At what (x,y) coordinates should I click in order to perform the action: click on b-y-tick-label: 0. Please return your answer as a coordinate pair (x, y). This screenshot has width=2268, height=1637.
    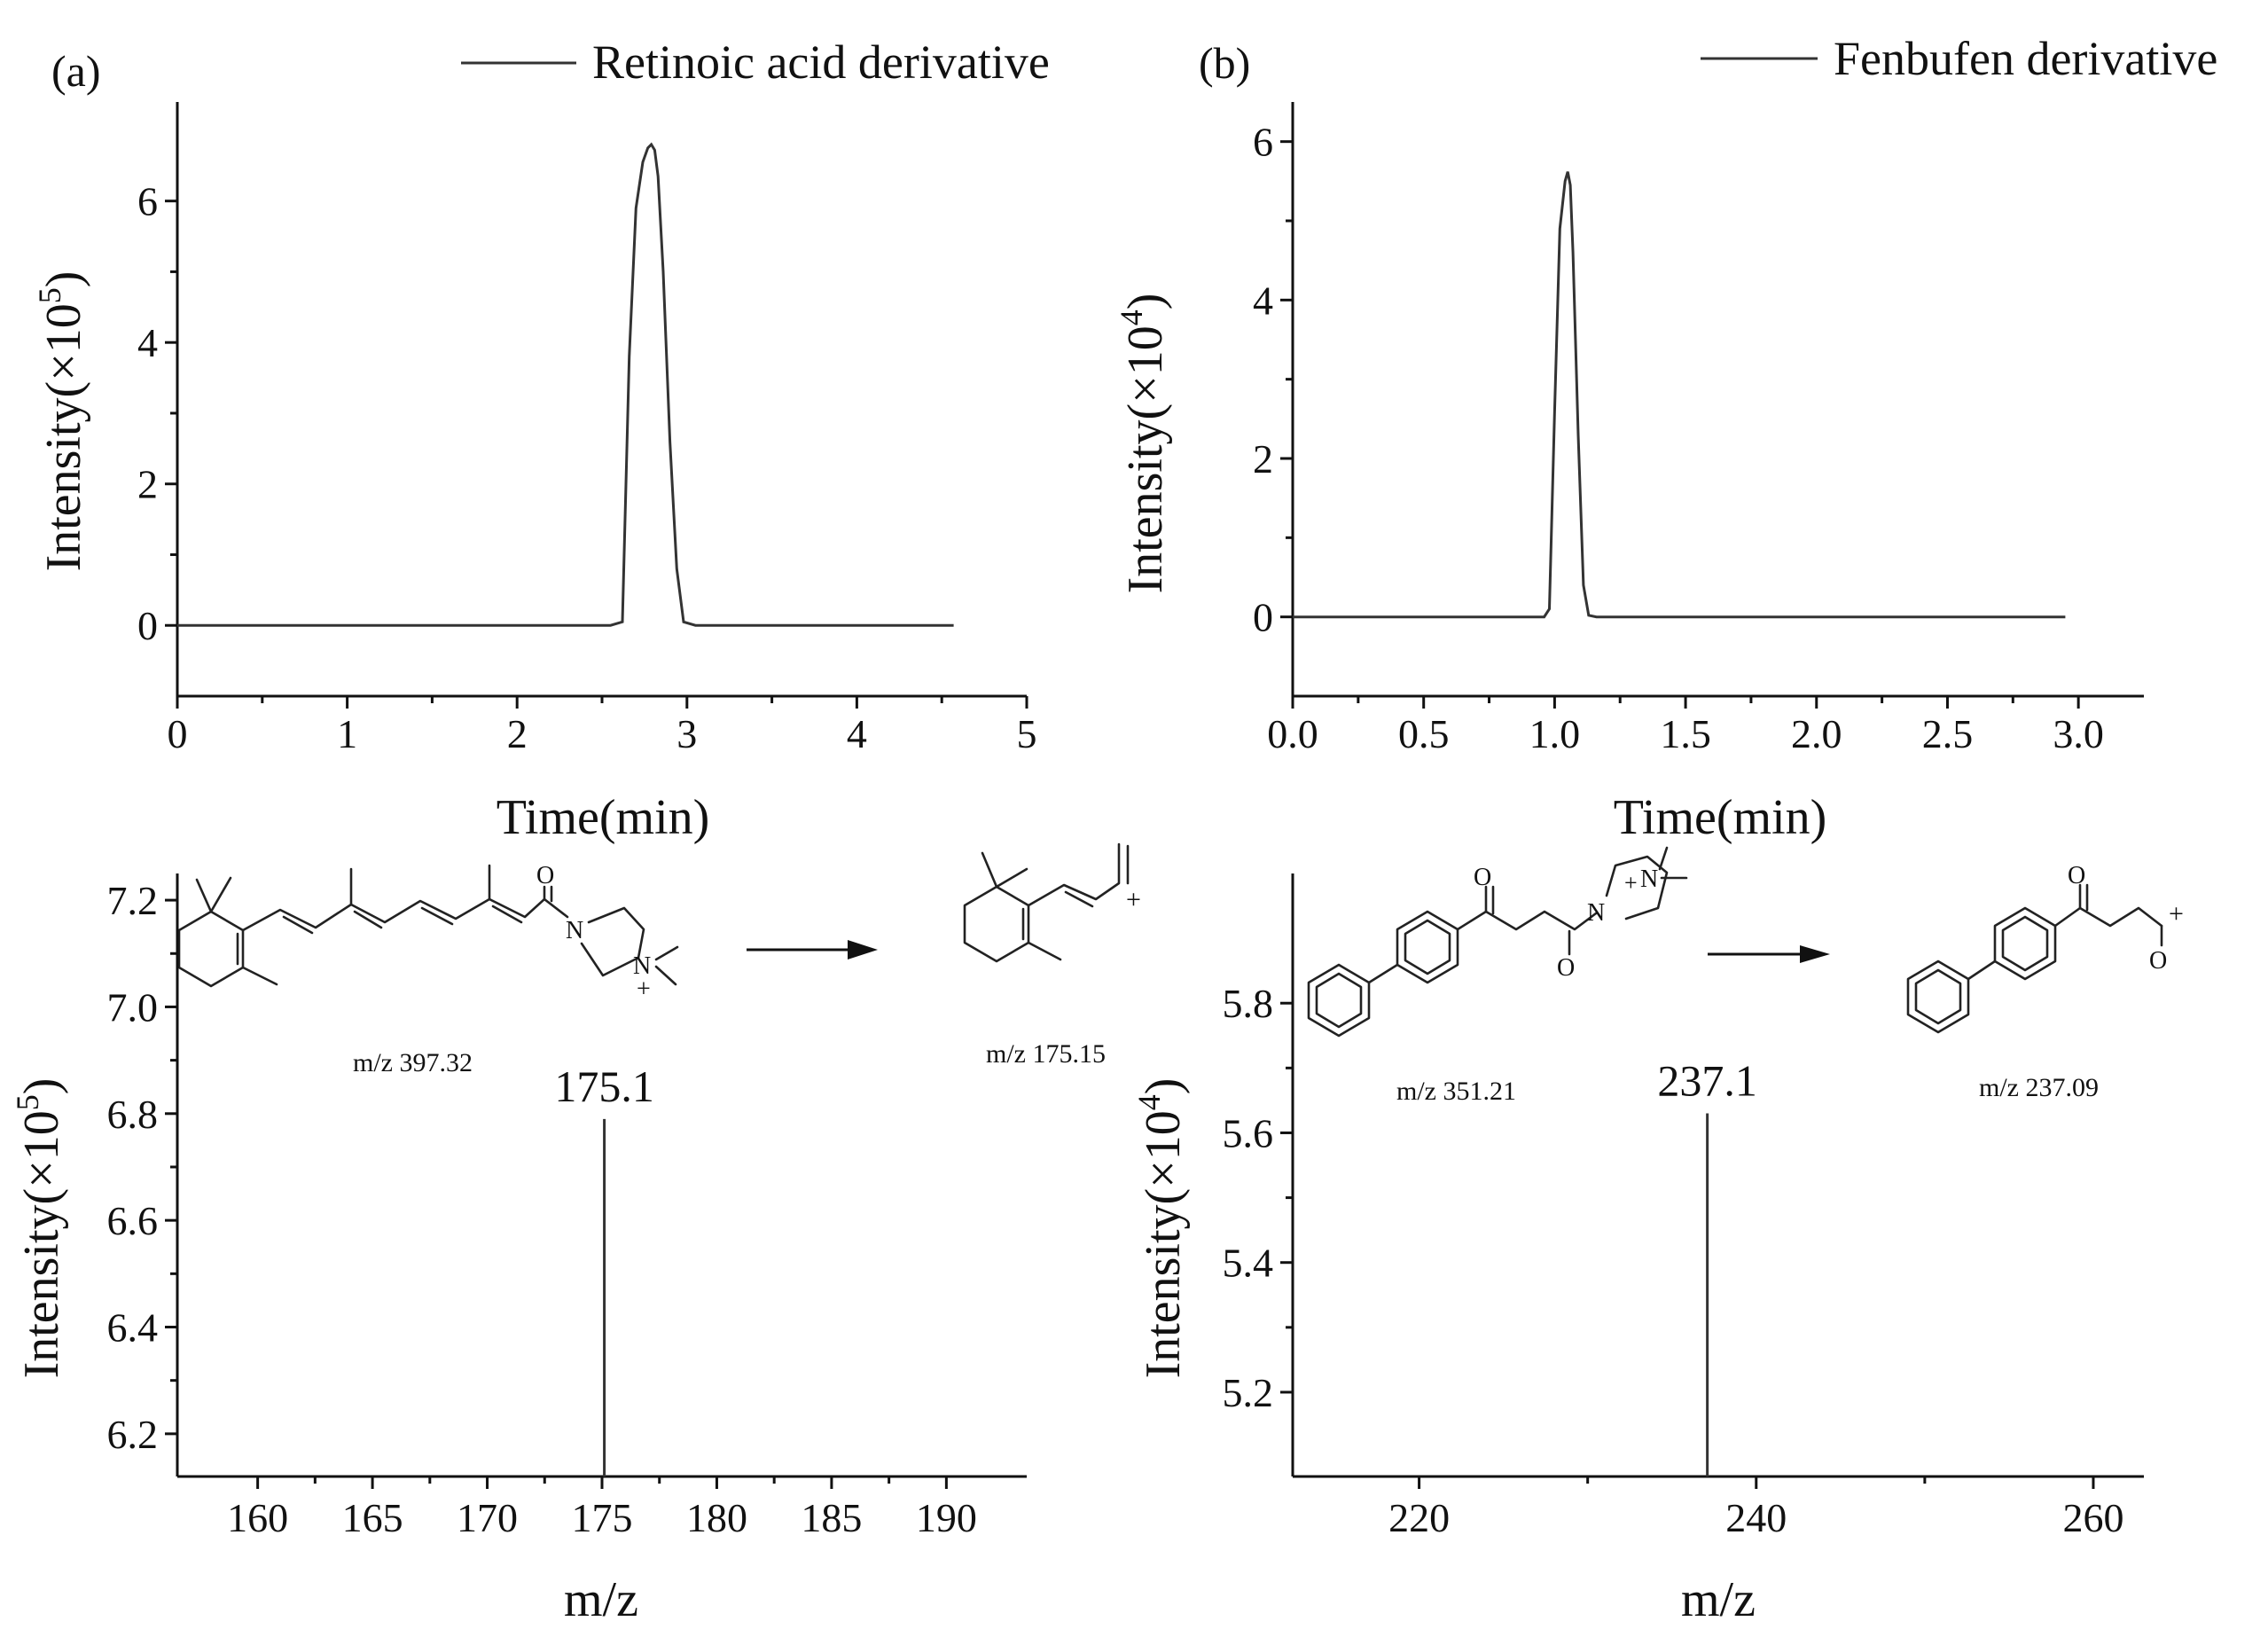
    Looking at the image, I should click on (1263, 617).